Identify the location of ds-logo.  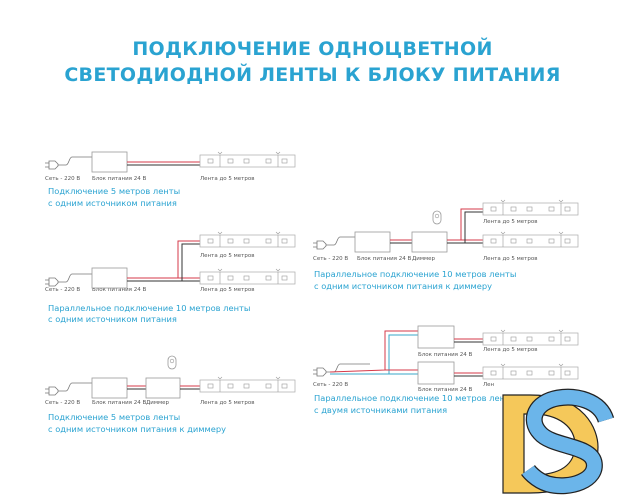
(558, 441).